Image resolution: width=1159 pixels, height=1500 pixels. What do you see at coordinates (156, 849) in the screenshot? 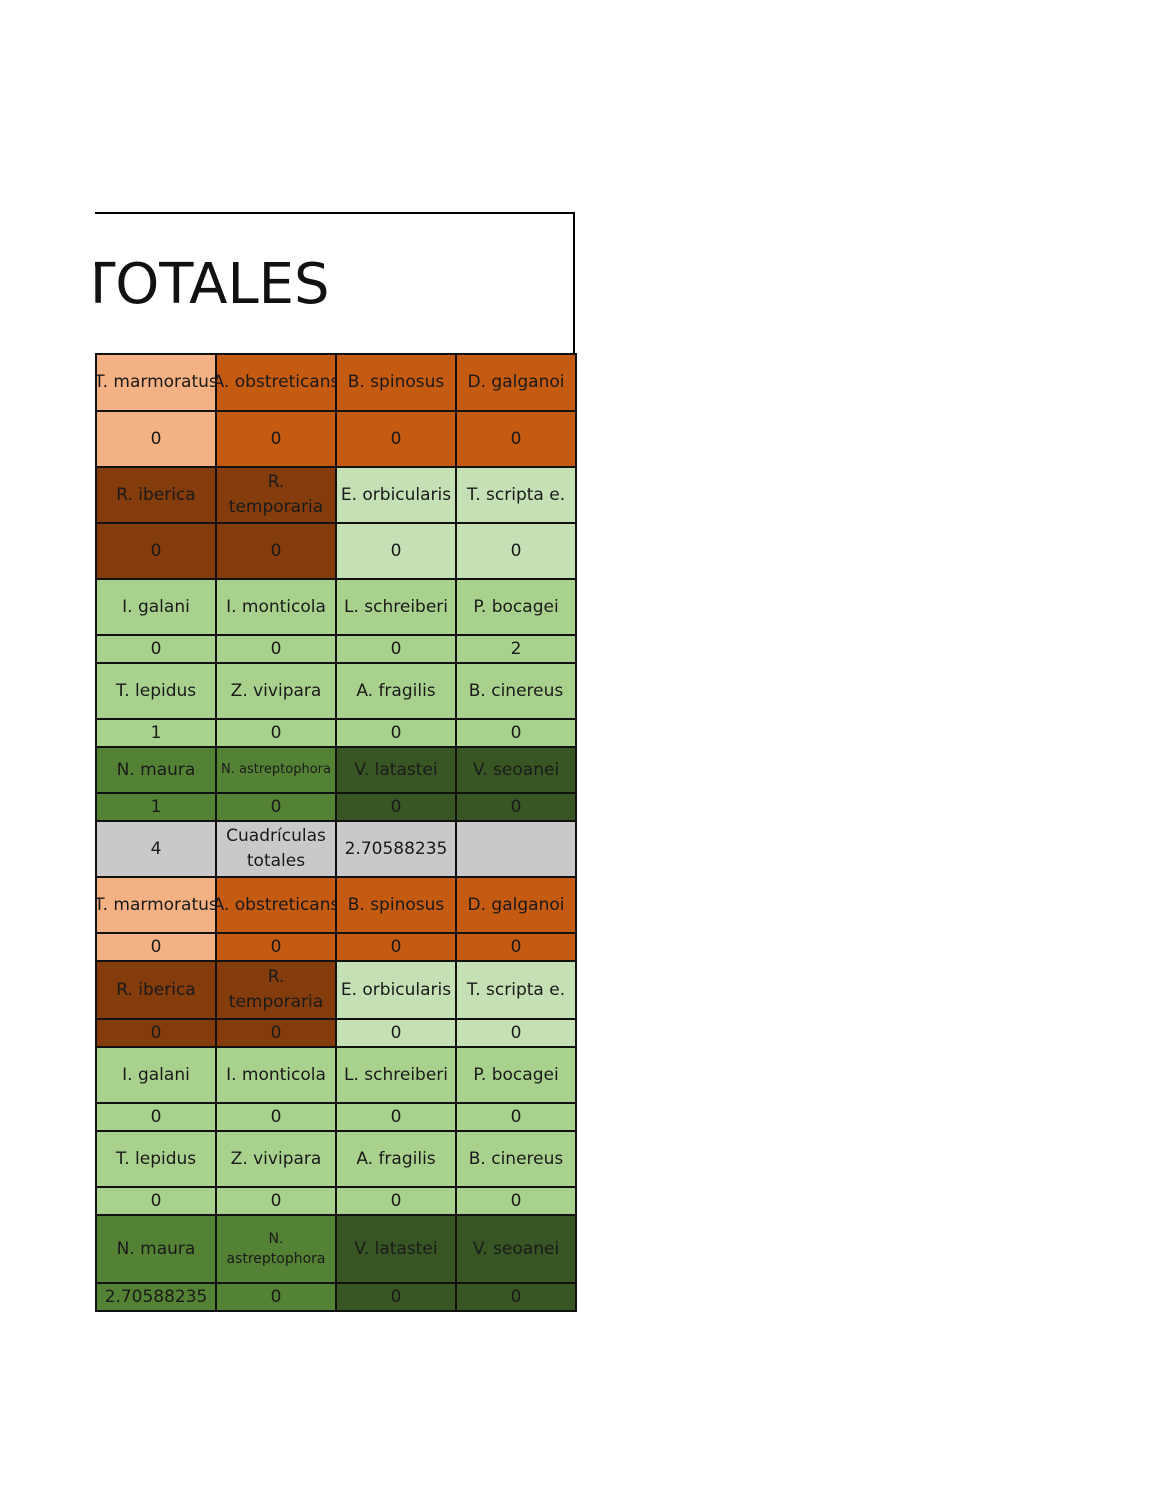
I see `value-cell: 4` at bounding box center [156, 849].